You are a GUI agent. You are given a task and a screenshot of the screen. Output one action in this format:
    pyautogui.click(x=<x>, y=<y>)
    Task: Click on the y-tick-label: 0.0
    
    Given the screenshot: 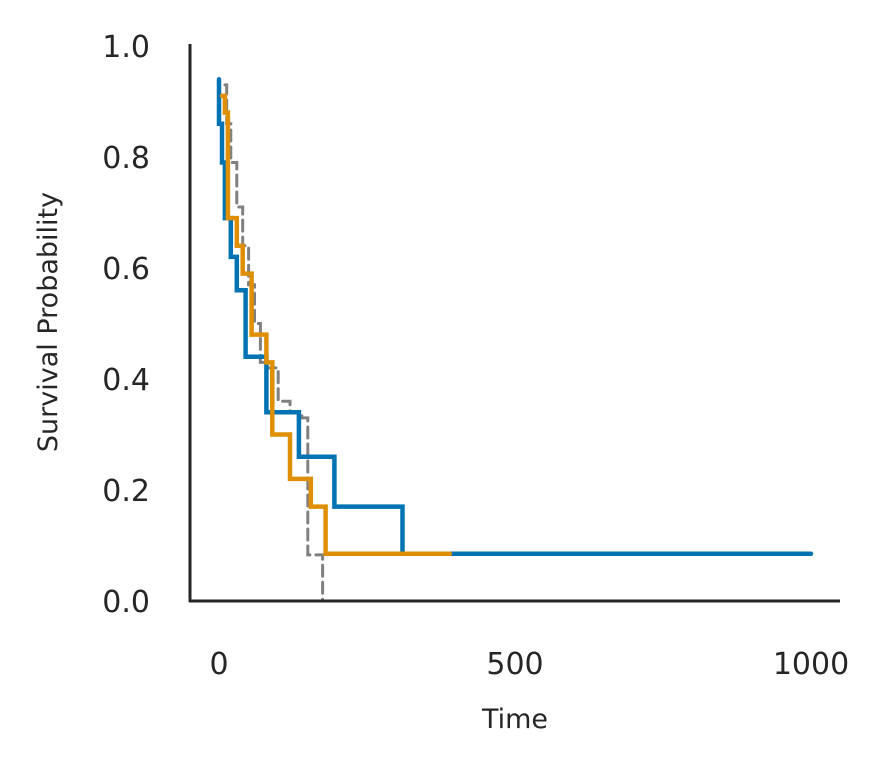 What is the action you would take?
    pyautogui.click(x=126, y=602)
    